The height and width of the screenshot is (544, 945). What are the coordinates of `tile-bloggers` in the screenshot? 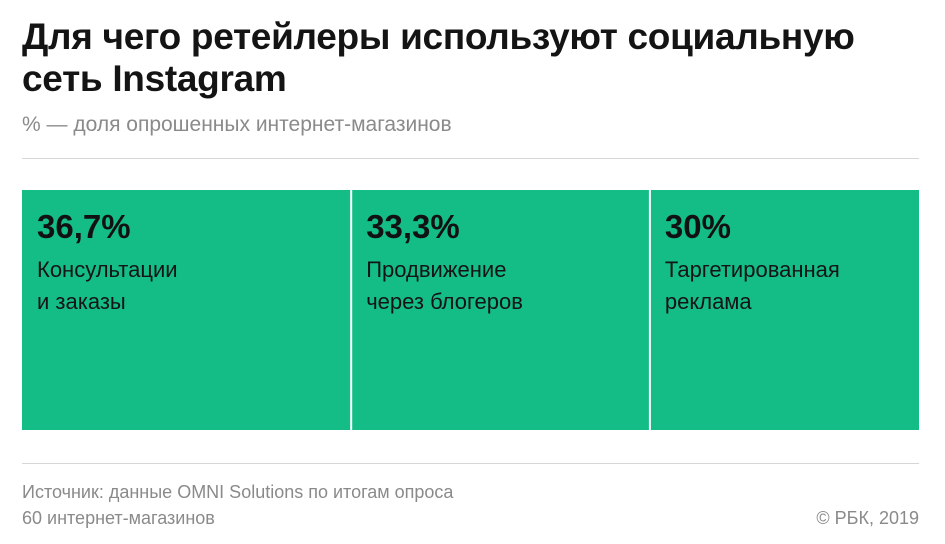 It's located at (500, 310).